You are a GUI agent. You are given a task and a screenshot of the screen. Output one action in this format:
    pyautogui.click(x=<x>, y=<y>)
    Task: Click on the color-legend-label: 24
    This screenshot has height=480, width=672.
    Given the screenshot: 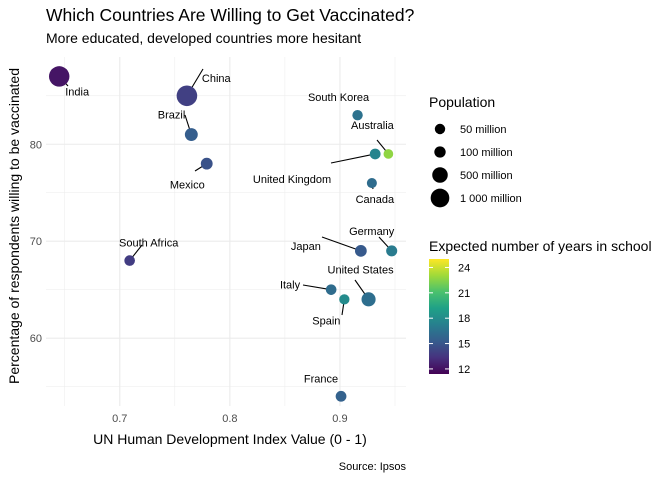 What is the action you would take?
    pyautogui.click(x=464, y=268)
    